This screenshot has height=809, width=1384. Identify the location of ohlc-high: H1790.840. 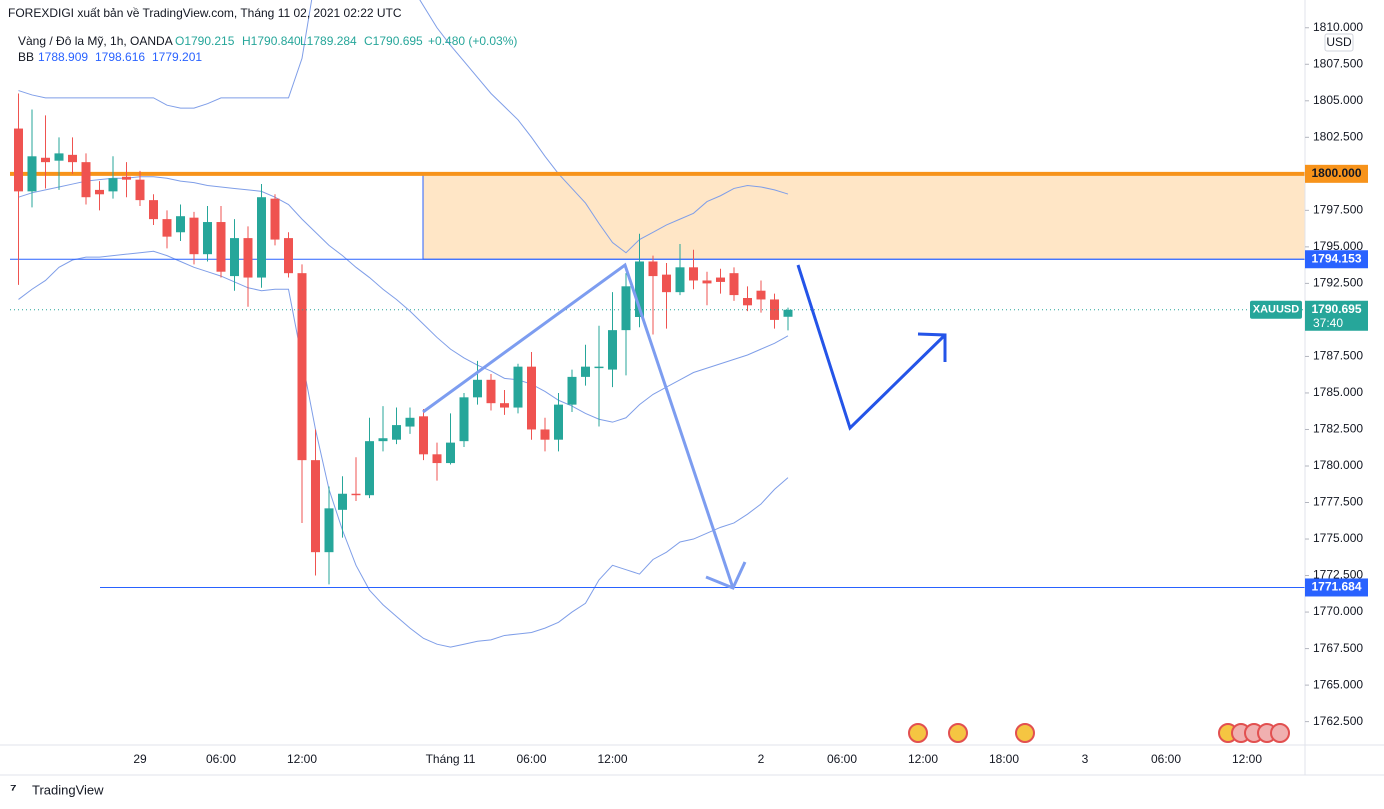
(271, 41).